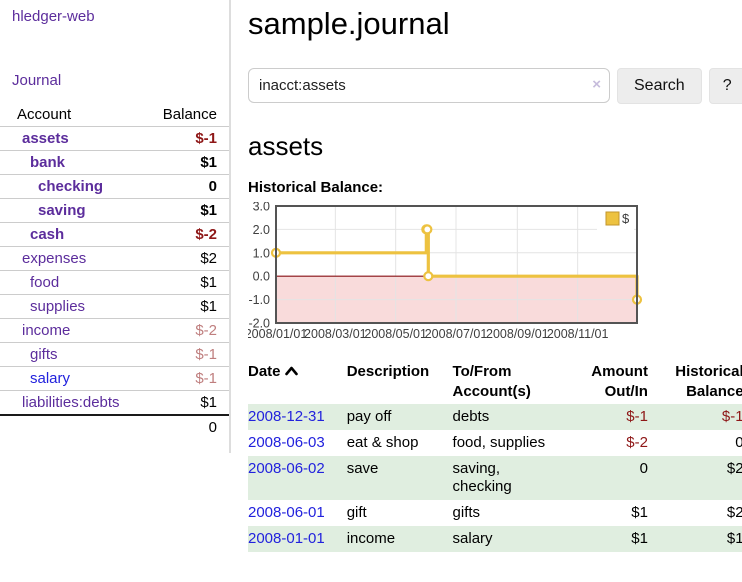  Describe the element at coordinates (46, 330) in the screenshot. I see `account-link: income` at that location.